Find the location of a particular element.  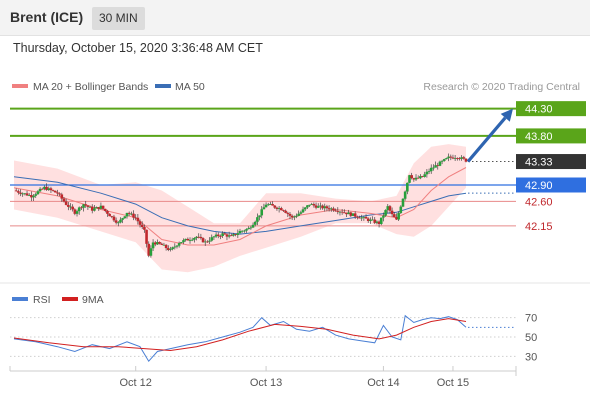

rsi-tick-label-0: 70 is located at coordinates (531, 319).